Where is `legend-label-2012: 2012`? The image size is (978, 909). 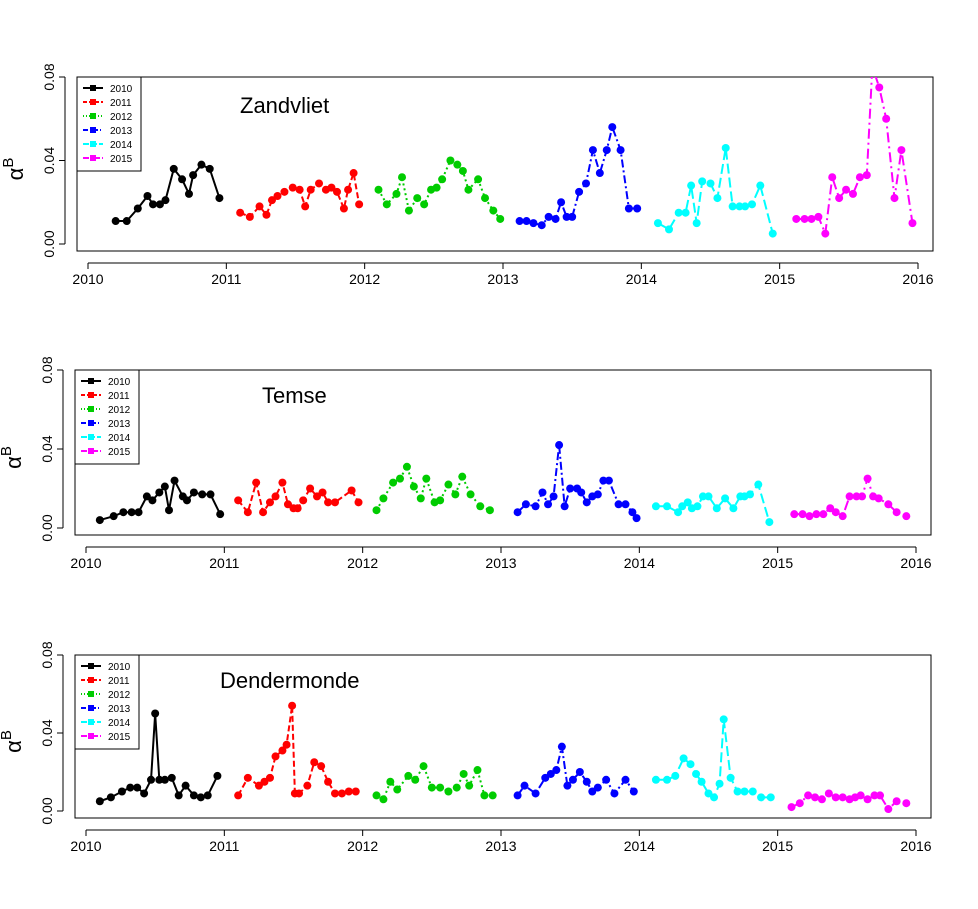
legend-label-2012: 2012 is located at coordinates (119, 410).